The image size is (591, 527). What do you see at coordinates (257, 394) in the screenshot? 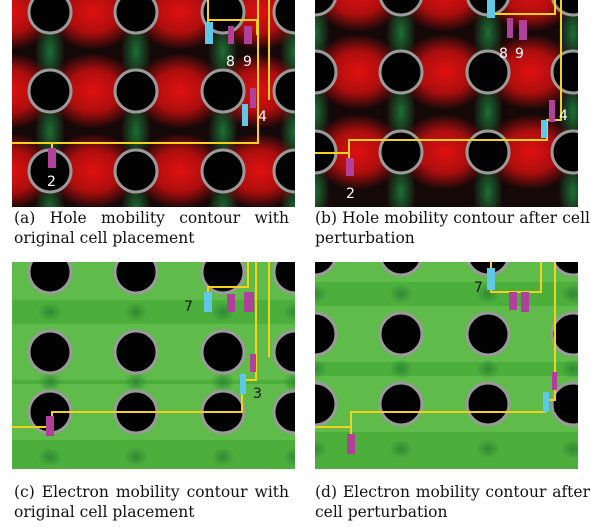
I see `cell-label: 3` at bounding box center [257, 394].